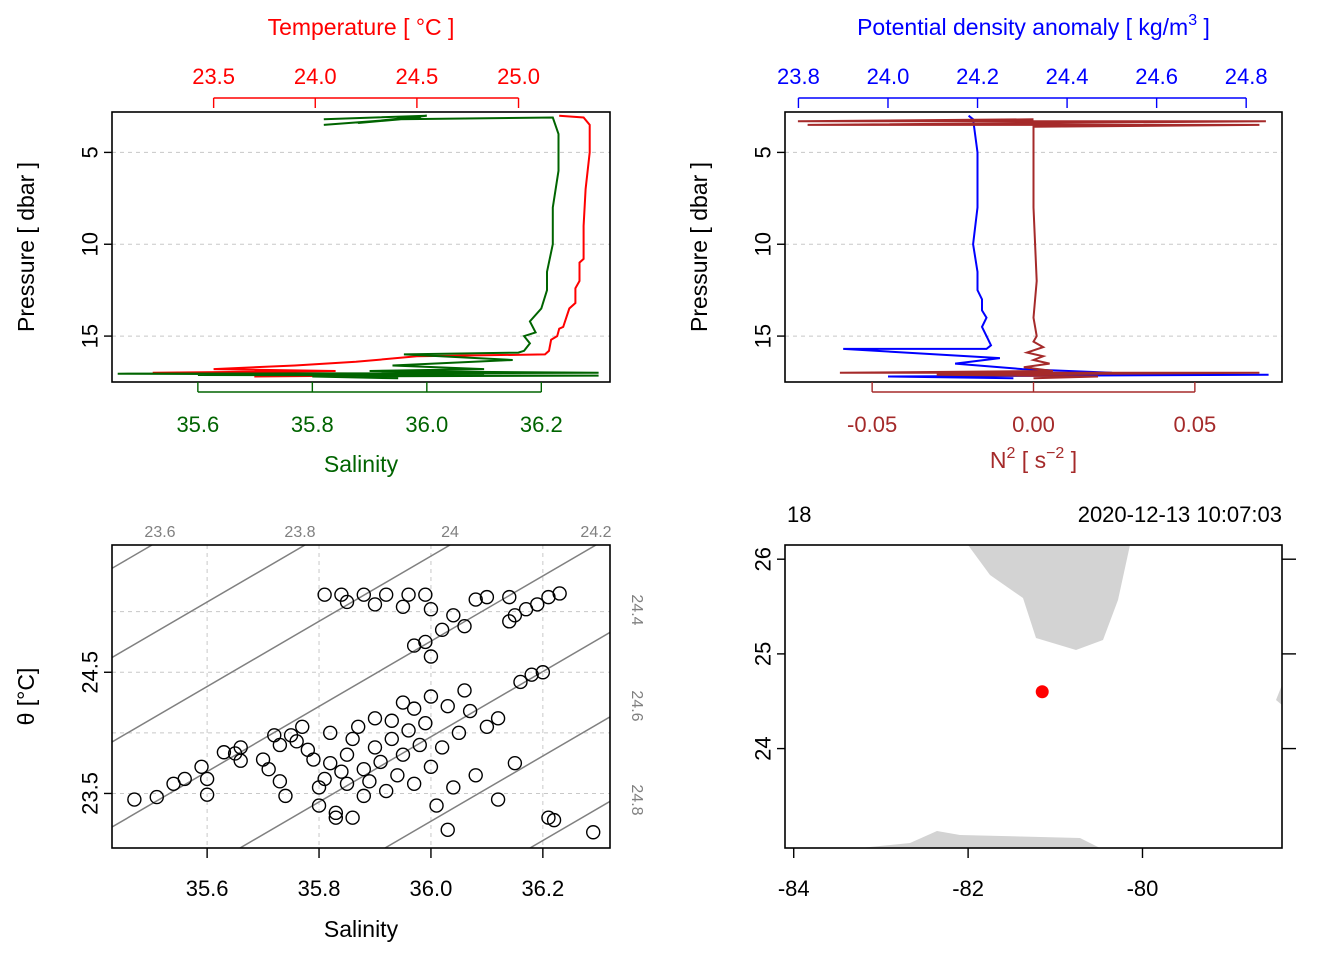 The width and height of the screenshot is (1344, 960). Describe the element at coordinates (595, 532) in the screenshot. I see `isopycnal-label: 24.2` at that location.